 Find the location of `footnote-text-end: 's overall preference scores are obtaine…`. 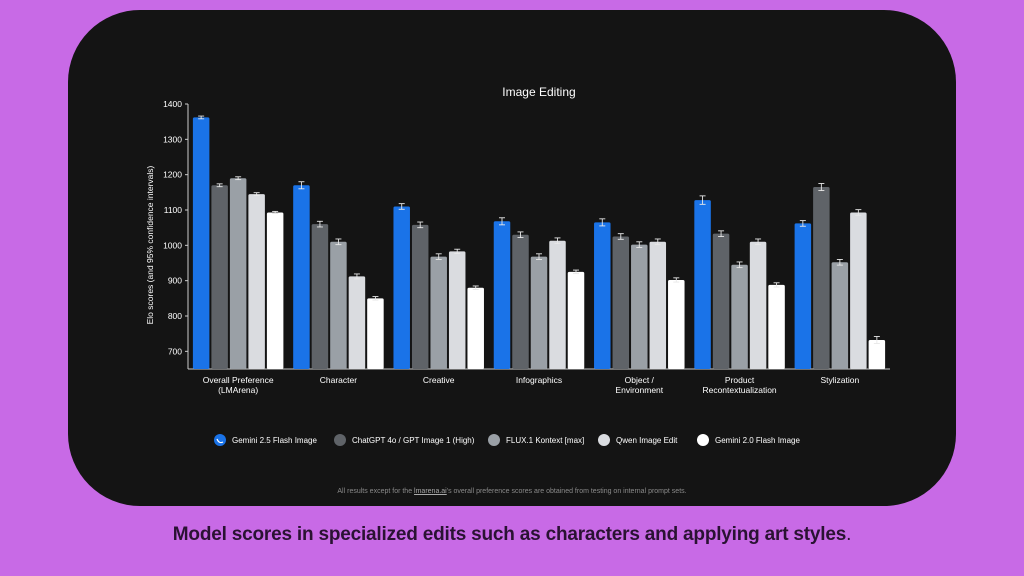

footnote-text-end: 's overall preference scores are obtaine… is located at coordinates (566, 491).